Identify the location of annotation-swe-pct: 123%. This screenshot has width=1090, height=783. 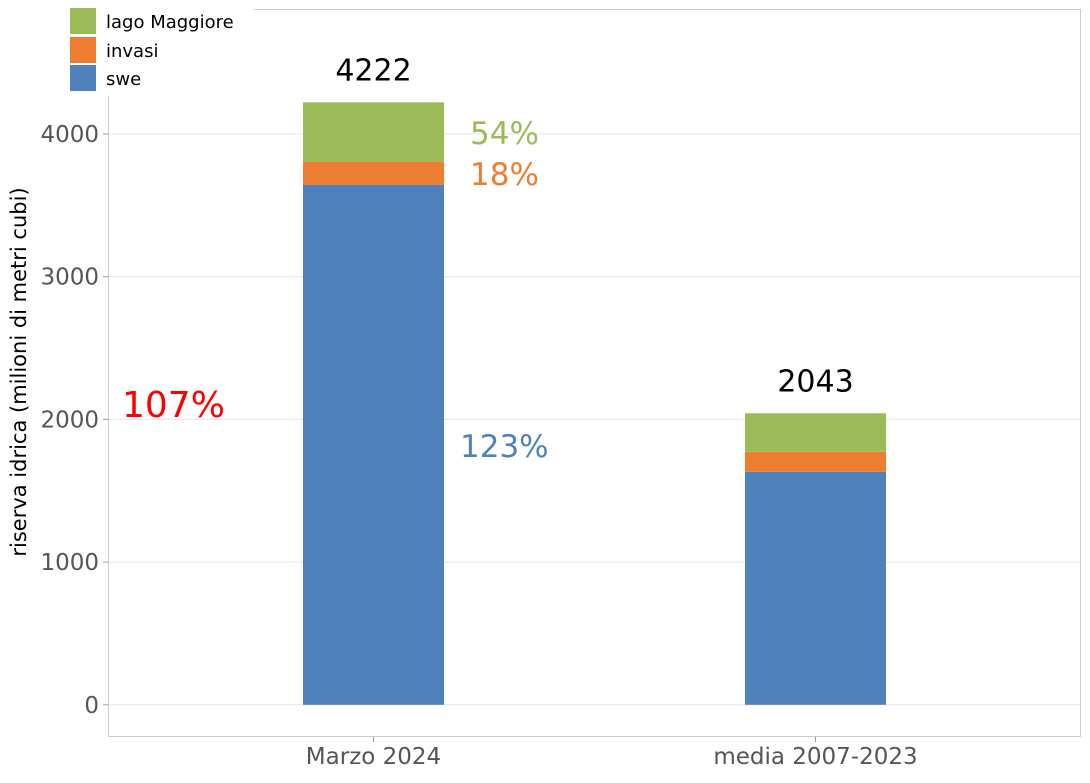
(504, 447).